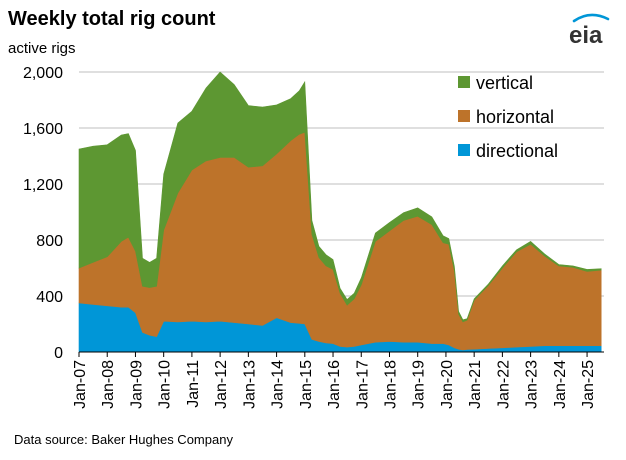  What do you see at coordinates (517, 151) in the screenshot?
I see `legend-label-directional: directional` at bounding box center [517, 151].